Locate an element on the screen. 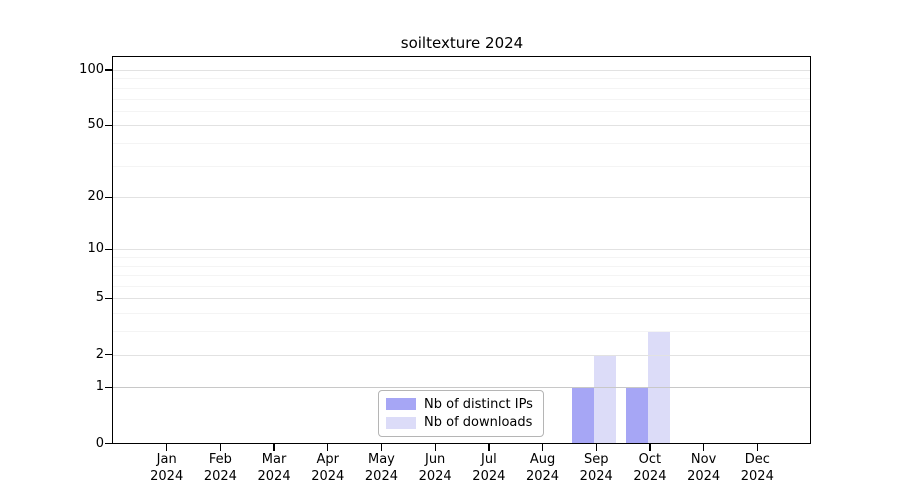 The image size is (900, 500). x-tick-label-feb: Feb 2024 is located at coordinates (220, 468).